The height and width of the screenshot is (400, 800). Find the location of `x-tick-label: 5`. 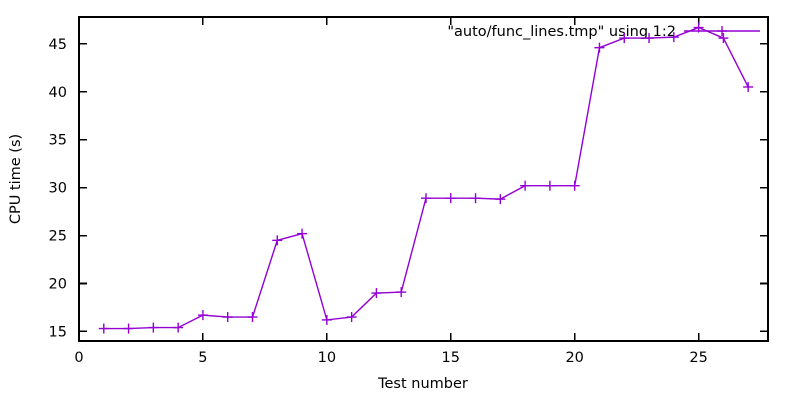

x-tick-label: 5 is located at coordinates (202, 358).